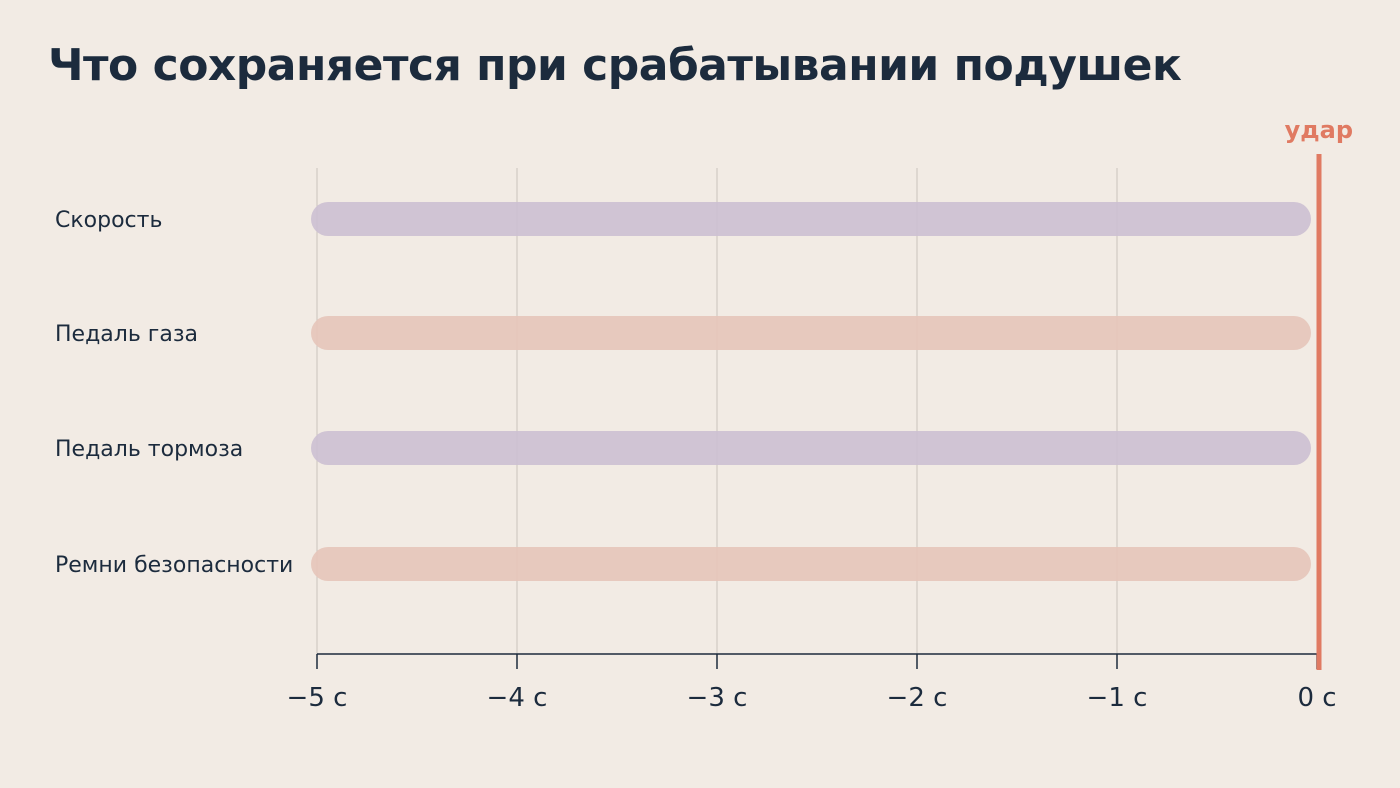 Image resolution: width=1400 pixels, height=788 pixels. Describe the element at coordinates (174, 565) in the screenshot. I see `row-label: Ремни безопасности` at that location.